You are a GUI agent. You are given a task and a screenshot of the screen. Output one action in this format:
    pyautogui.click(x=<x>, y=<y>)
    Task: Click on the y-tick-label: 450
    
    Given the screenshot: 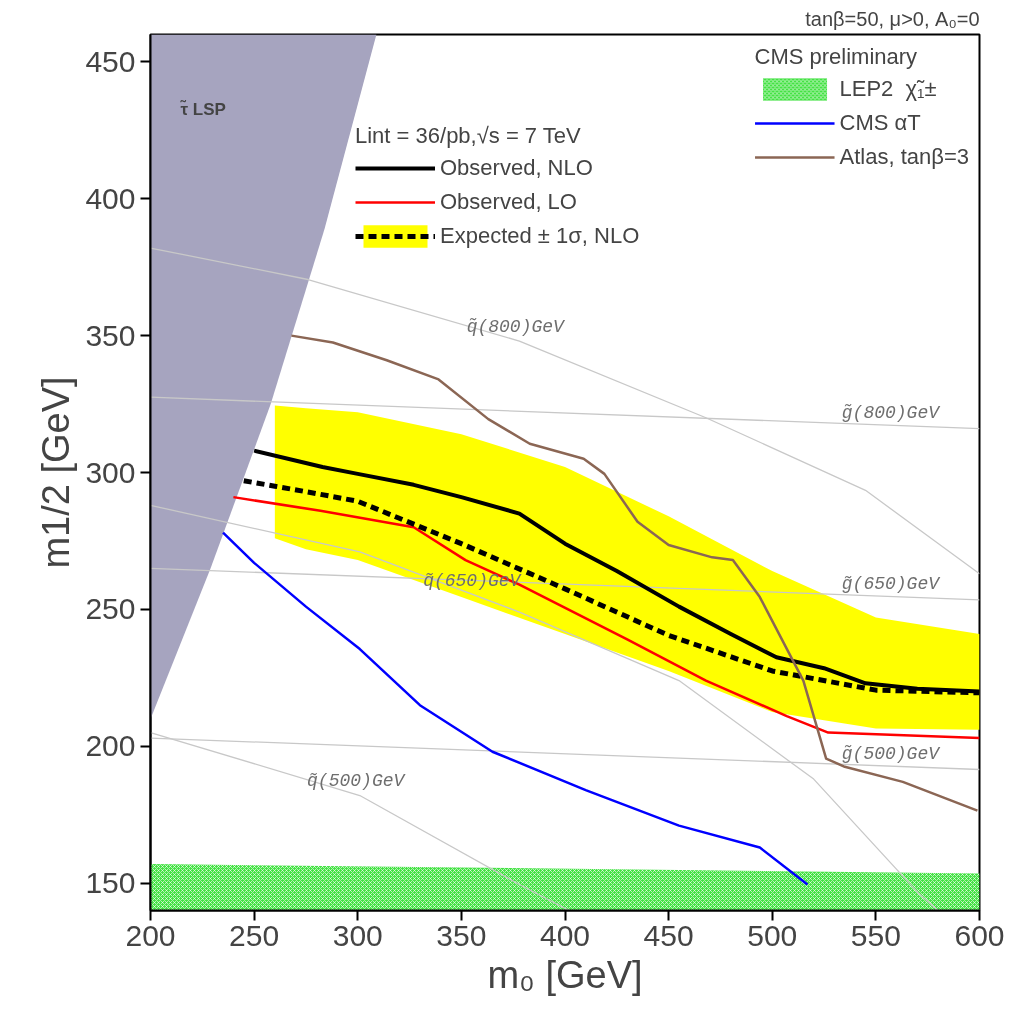 What is the action you would take?
    pyautogui.click(x=110, y=61)
    